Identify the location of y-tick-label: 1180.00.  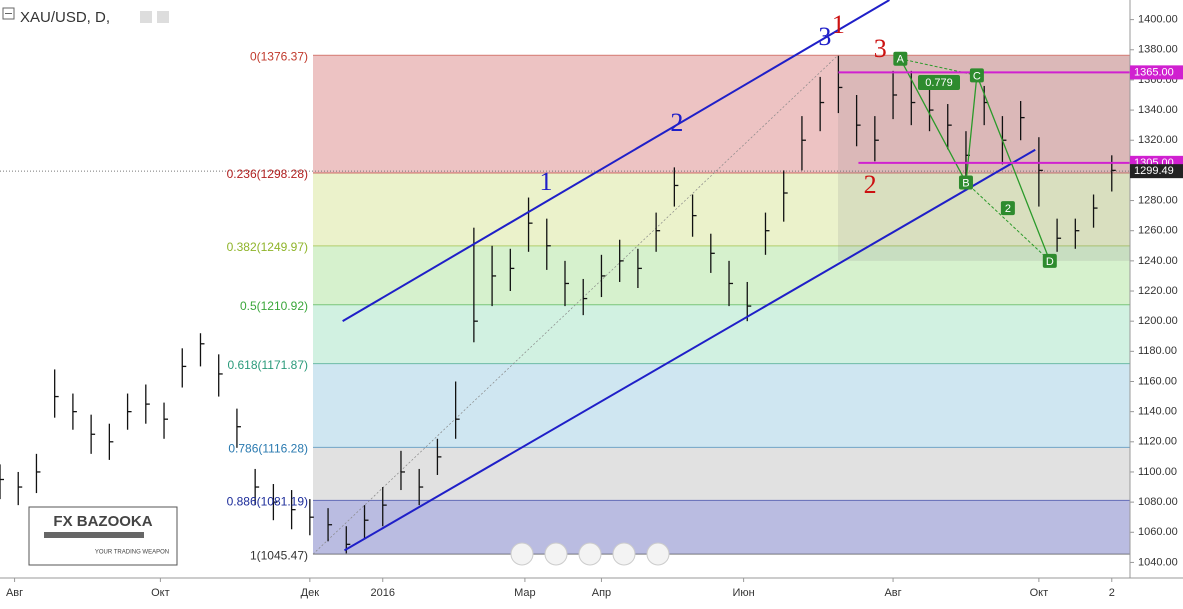
(1157, 351).